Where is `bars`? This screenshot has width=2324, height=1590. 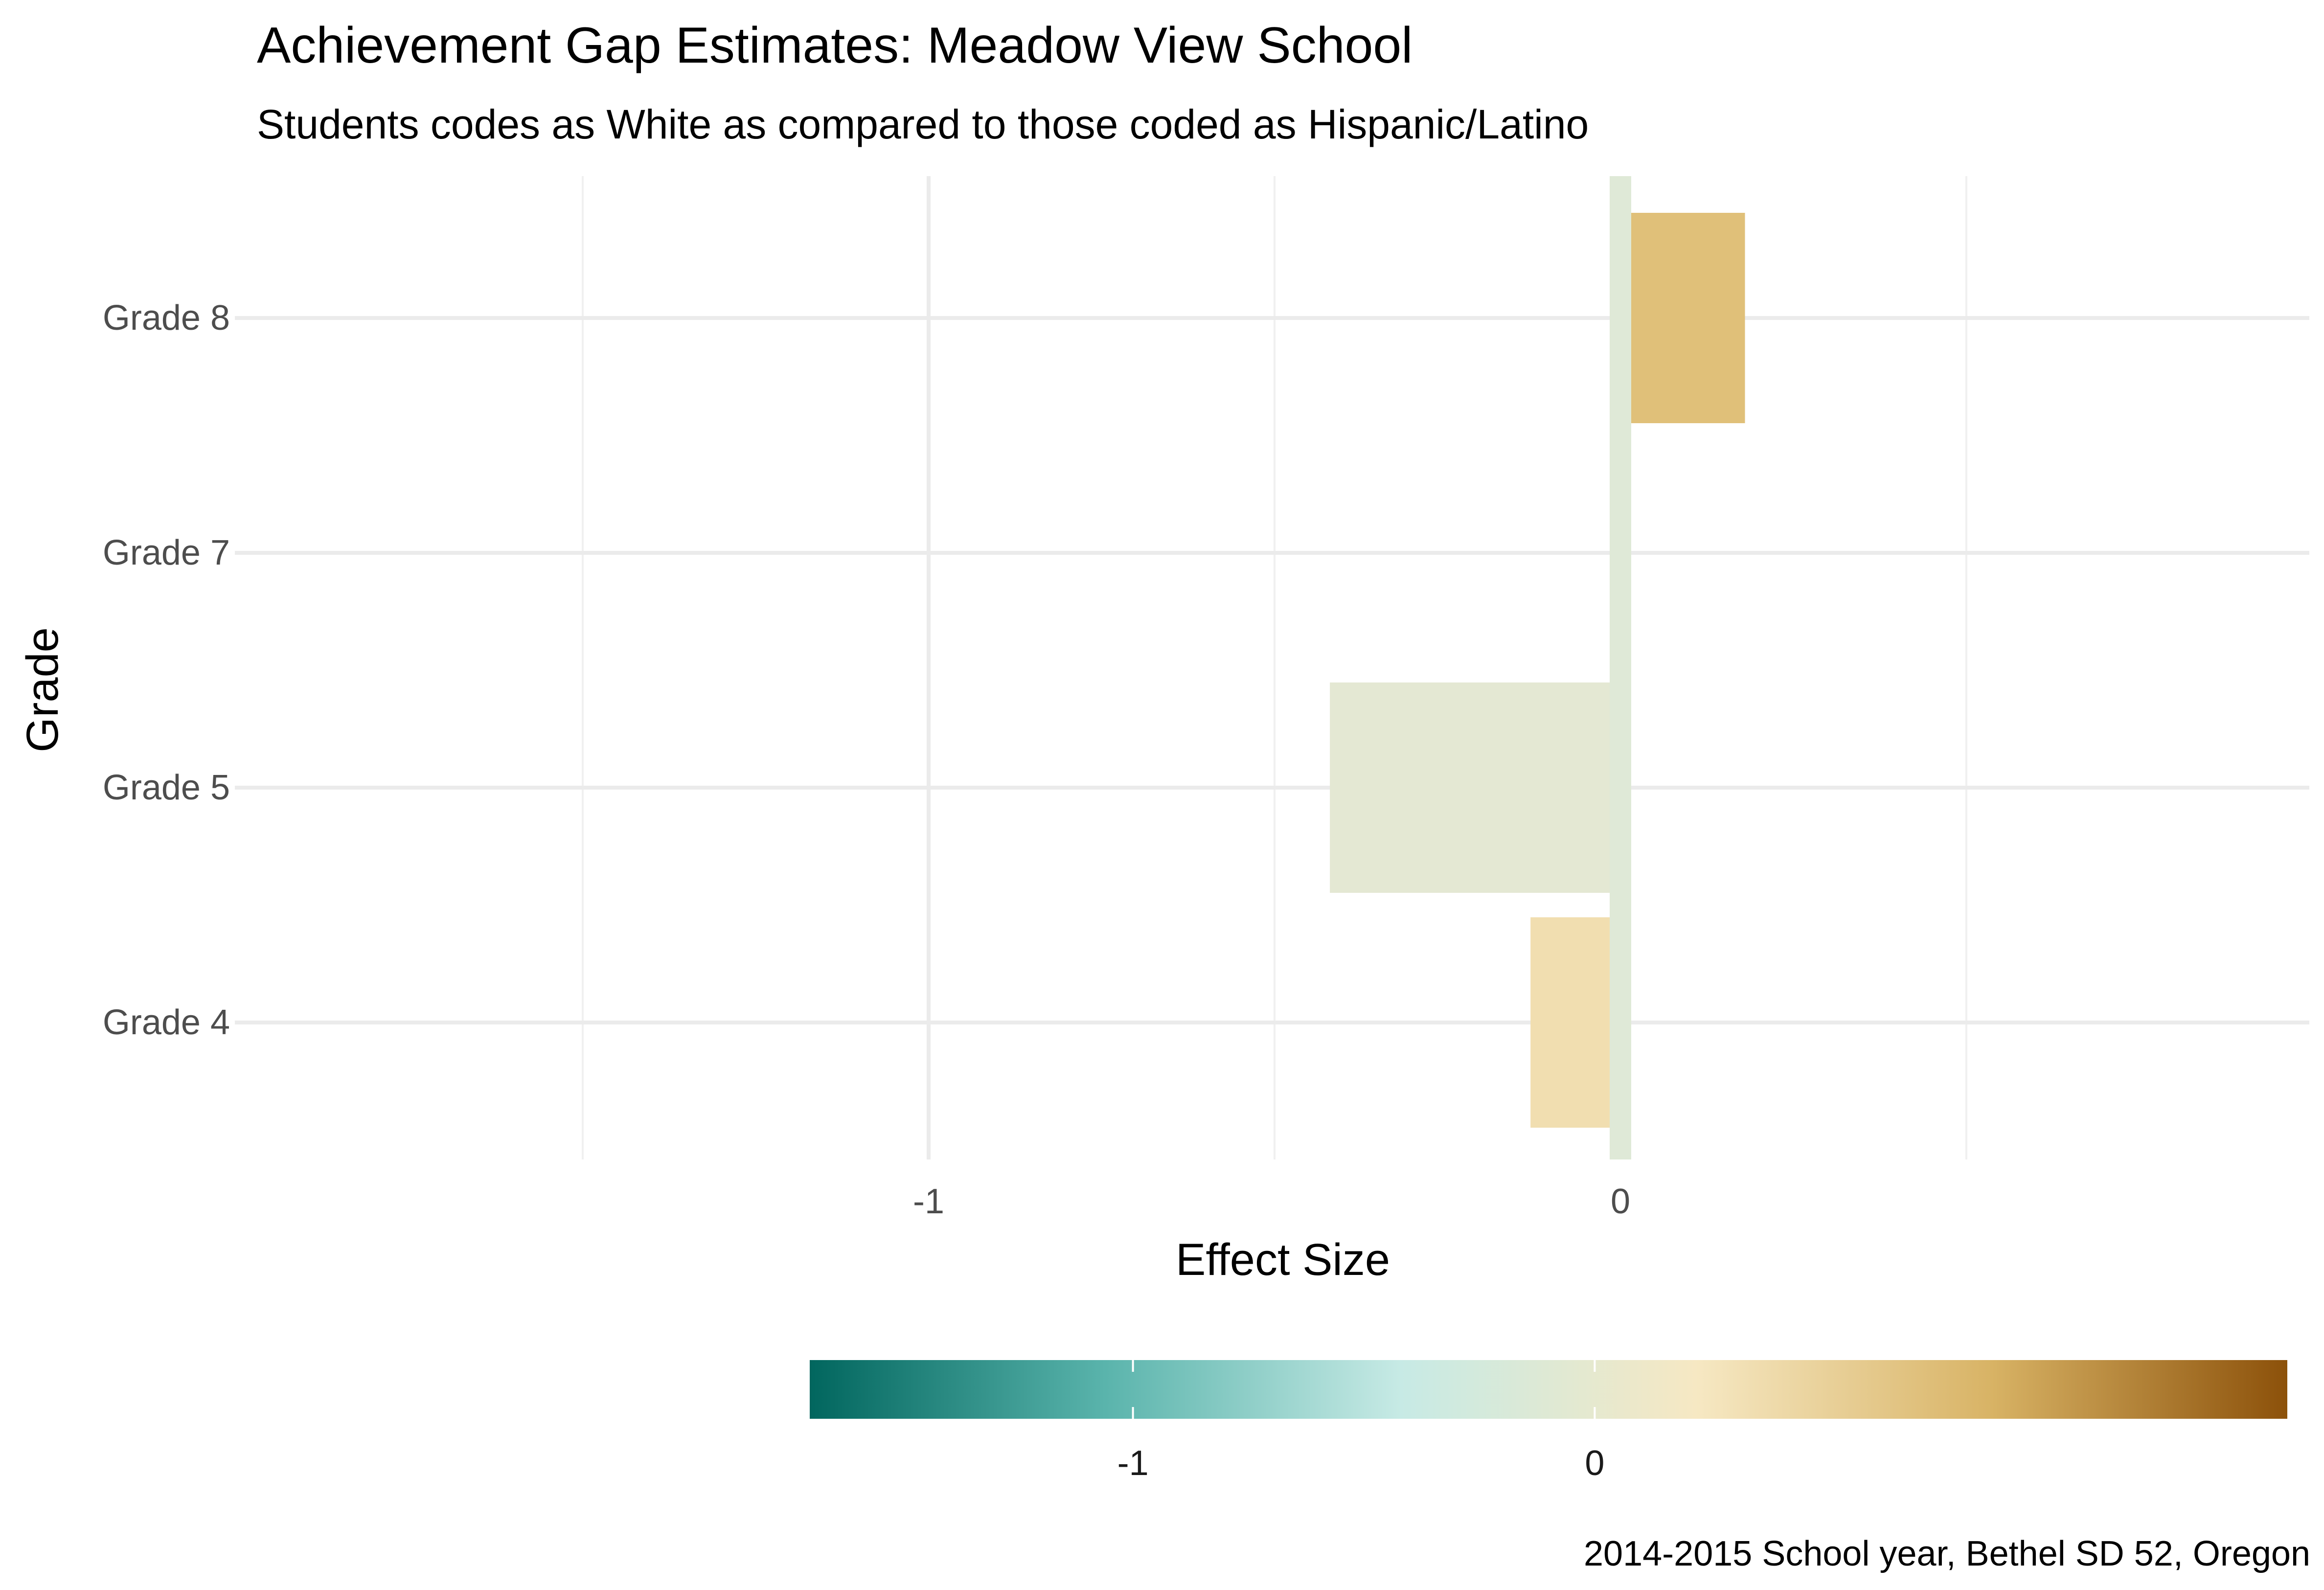 bars is located at coordinates (1538, 671).